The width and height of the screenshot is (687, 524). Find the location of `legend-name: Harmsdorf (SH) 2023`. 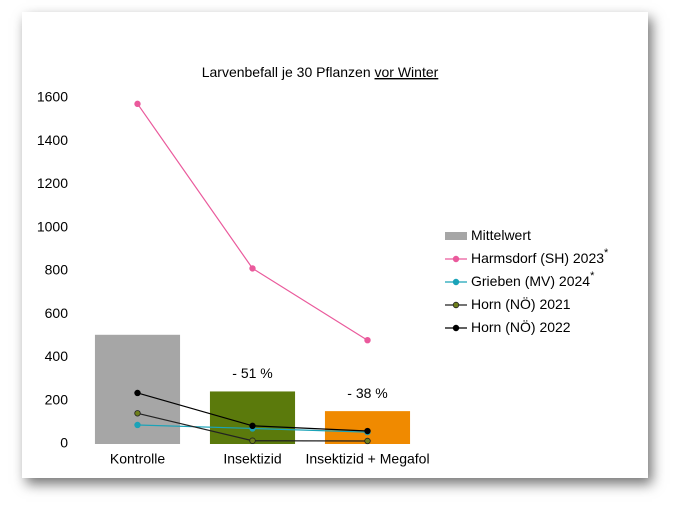

legend-name: Harmsdorf (SH) 2023 is located at coordinates (537, 258).